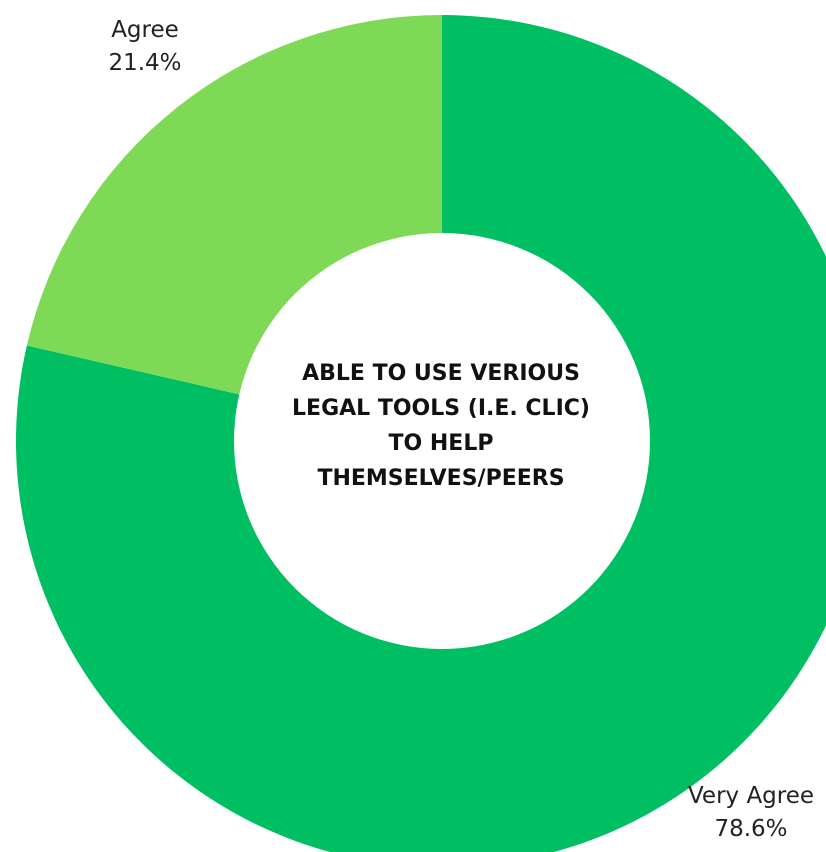  What do you see at coordinates (145, 47) in the screenshot?
I see `slice-label-agree: Agree 21.4%` at bounding box center [145, 47].